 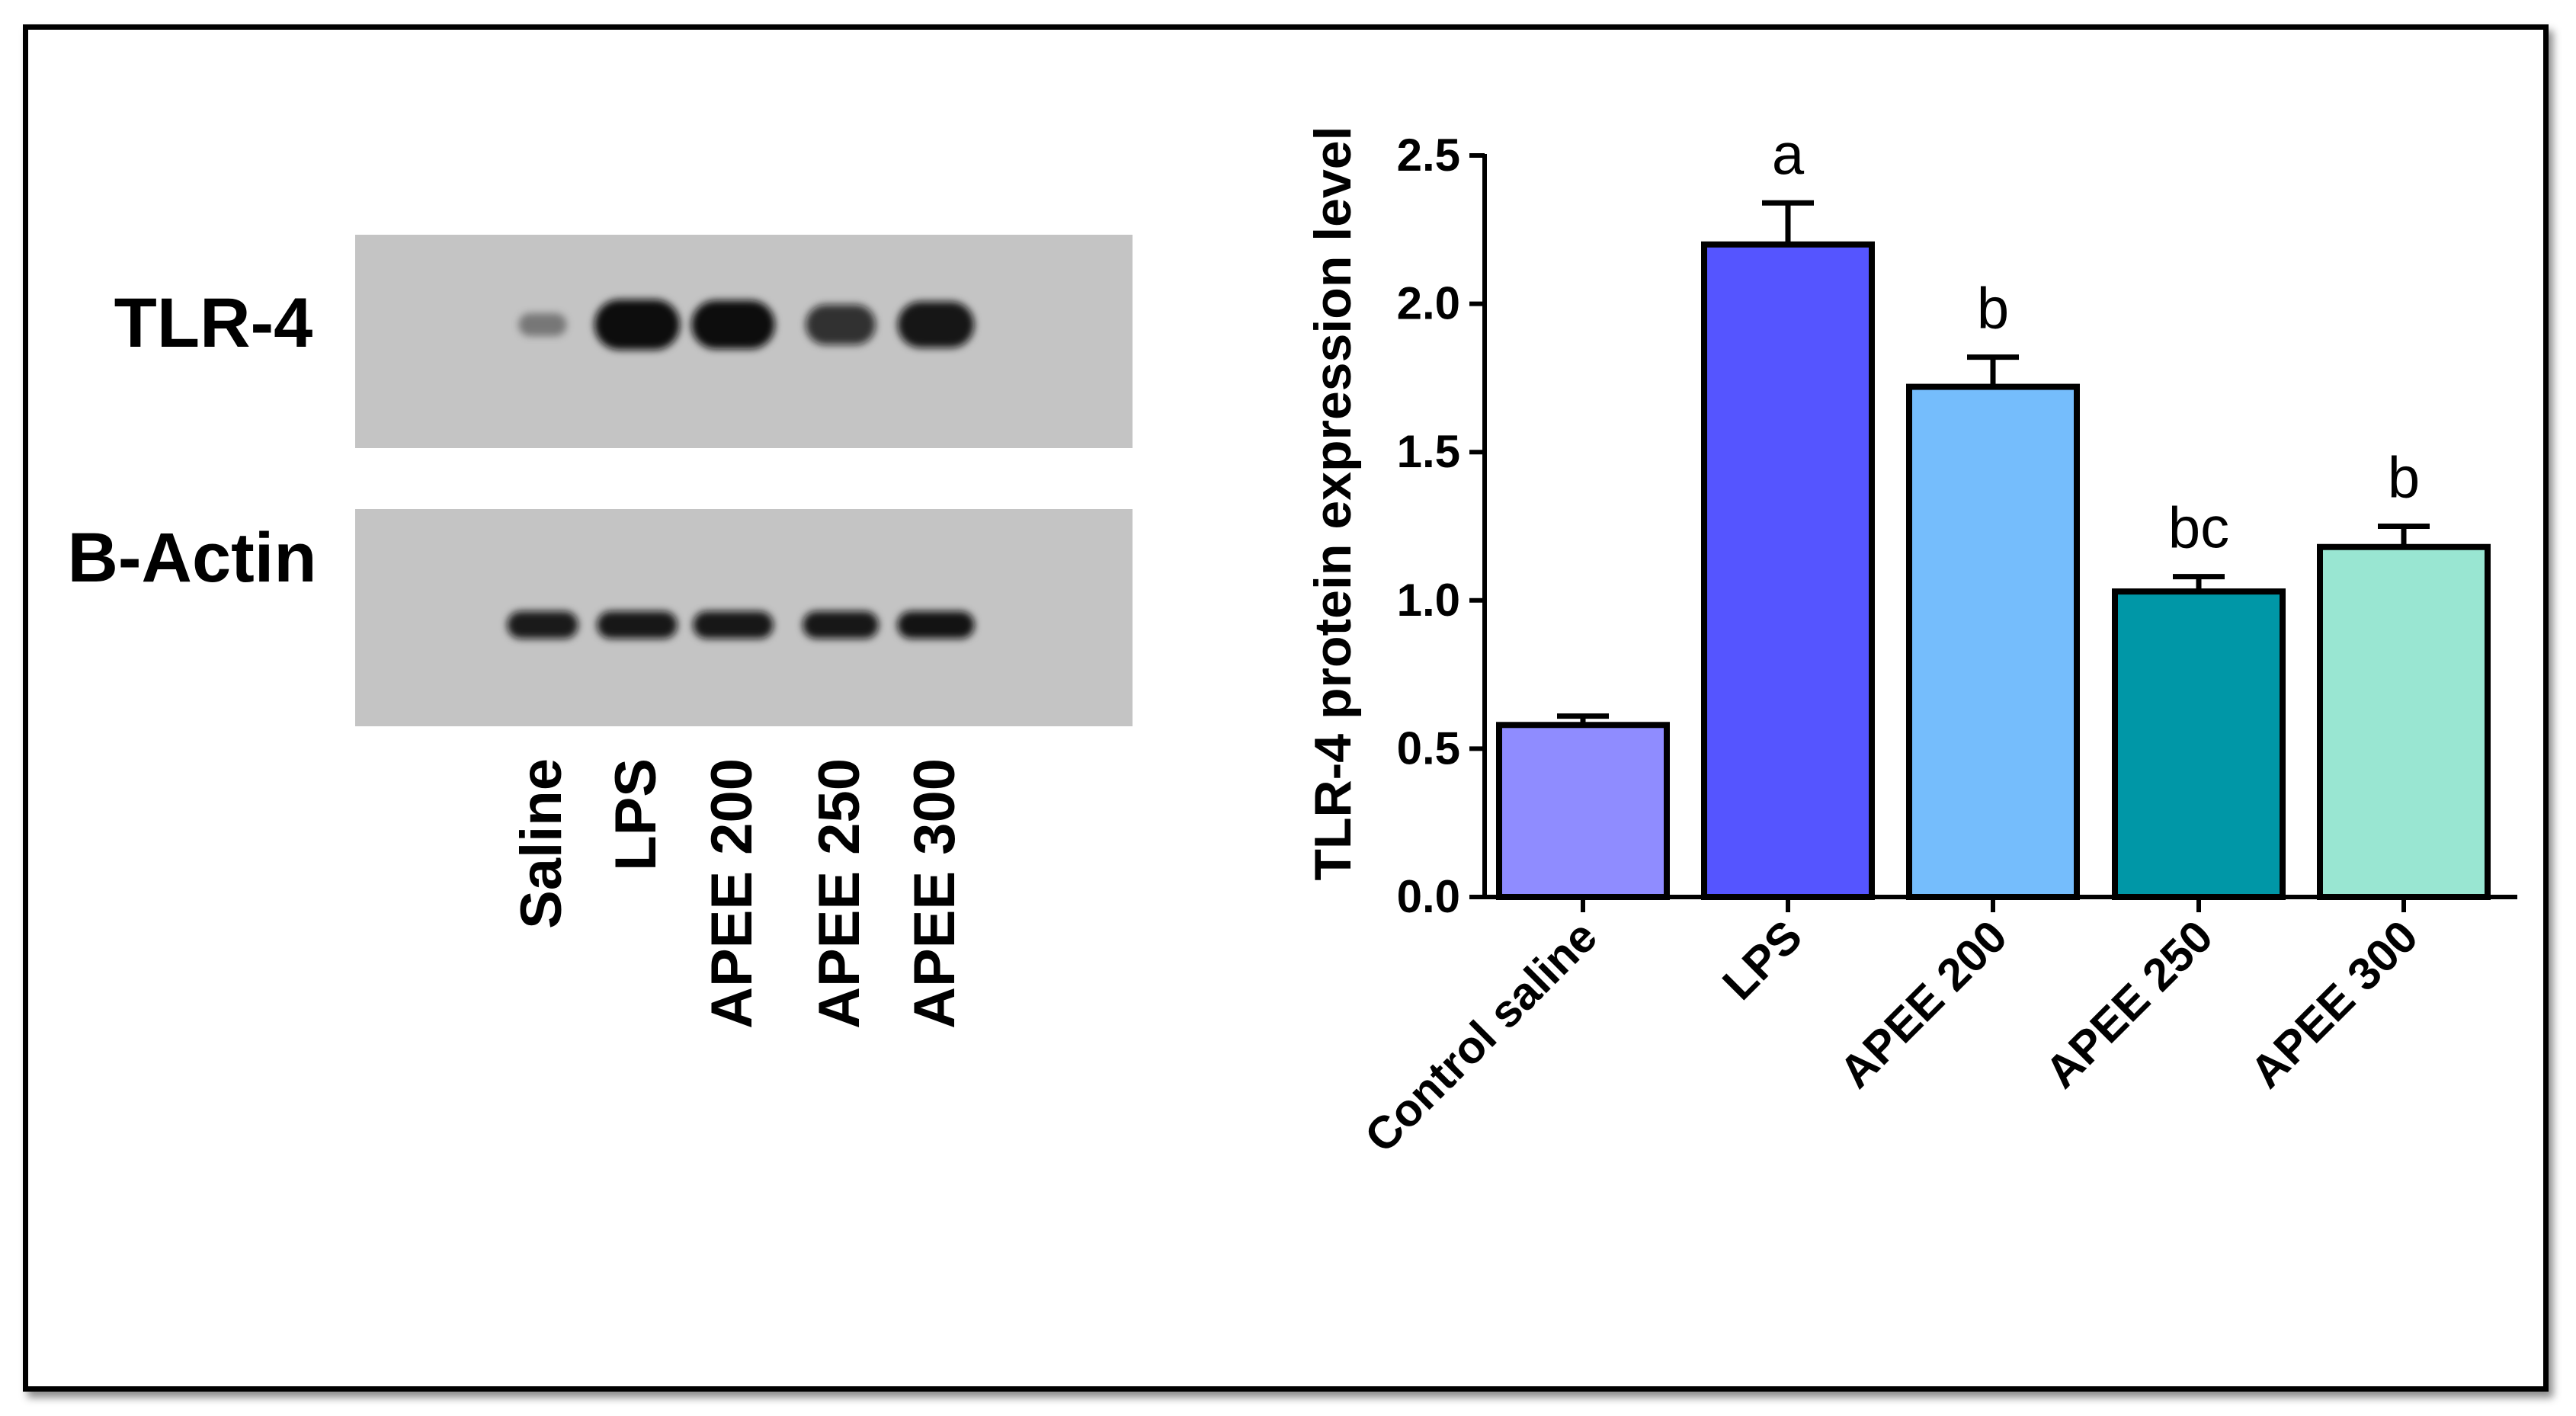 I want to click on blot-lane-label: APEE 200, so click(x=732, y=894).